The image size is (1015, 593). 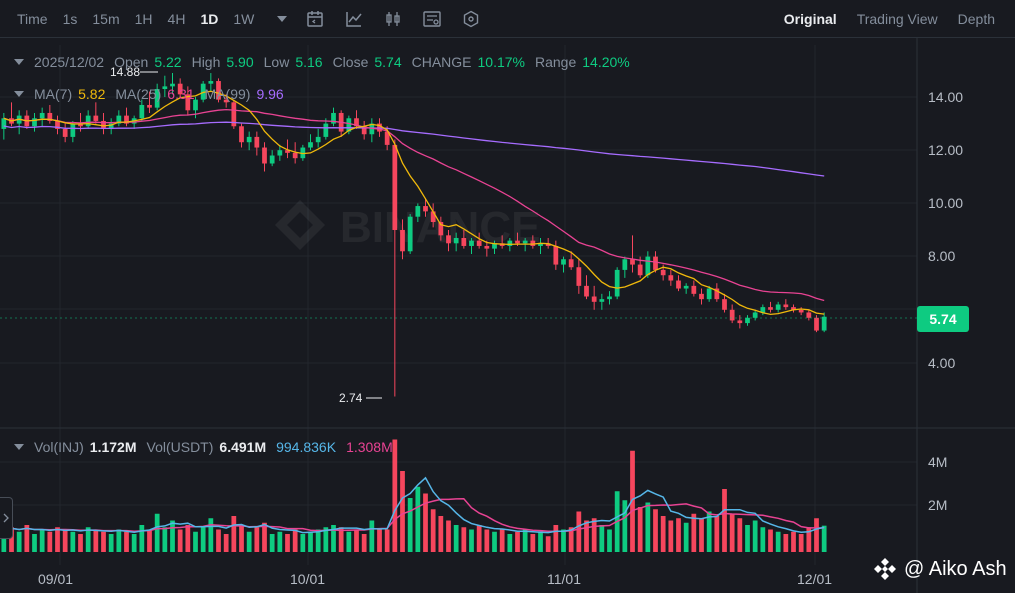 What do you see at coordinates (168, 62) in the screenshot?
I see `open-value: 5.22` at bounding box center [168, 62].